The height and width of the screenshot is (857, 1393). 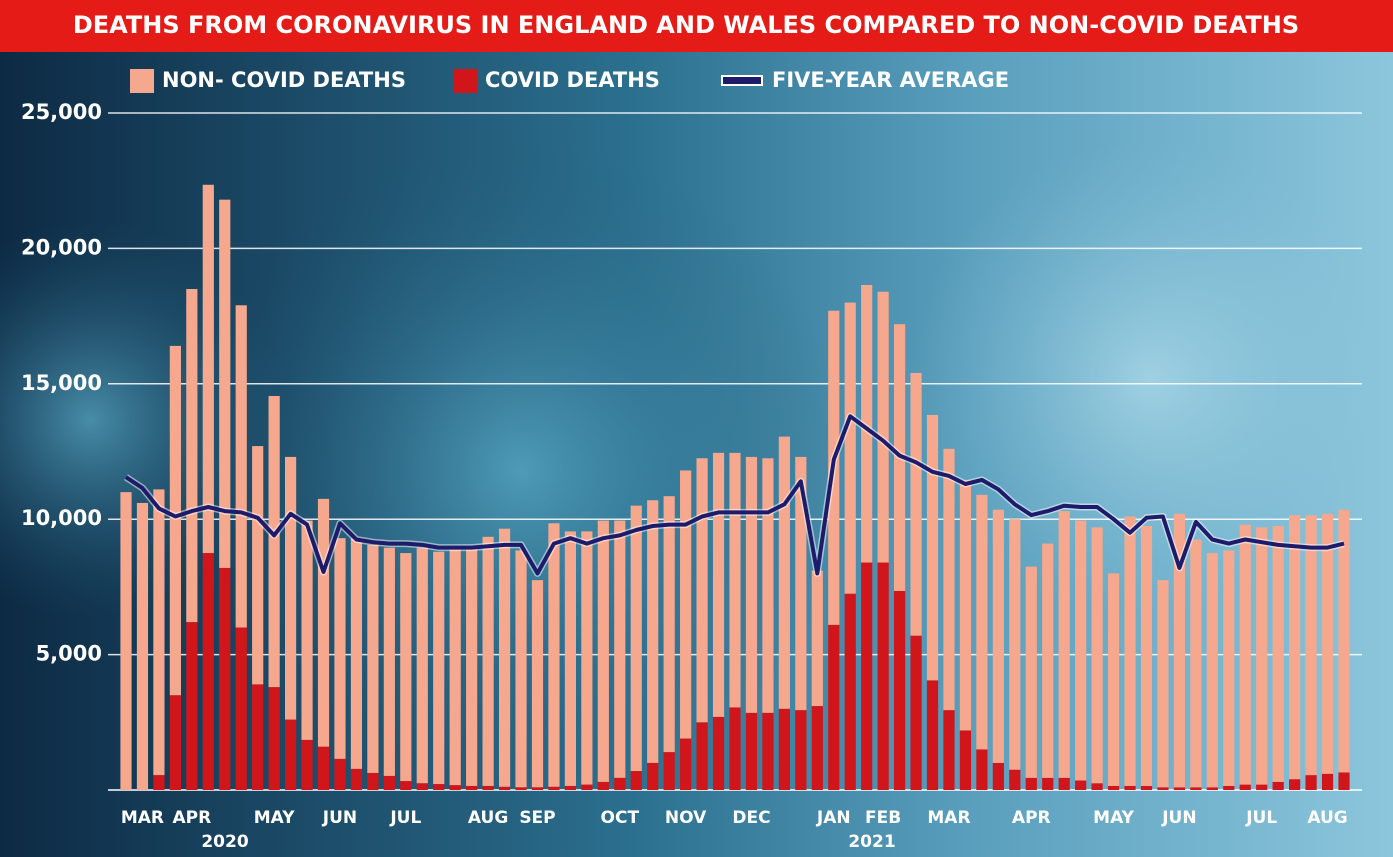 What do you see at coordinates (145, 420) in the screenshot?
I see `virus-decoration` at bounding box center [145, 420].